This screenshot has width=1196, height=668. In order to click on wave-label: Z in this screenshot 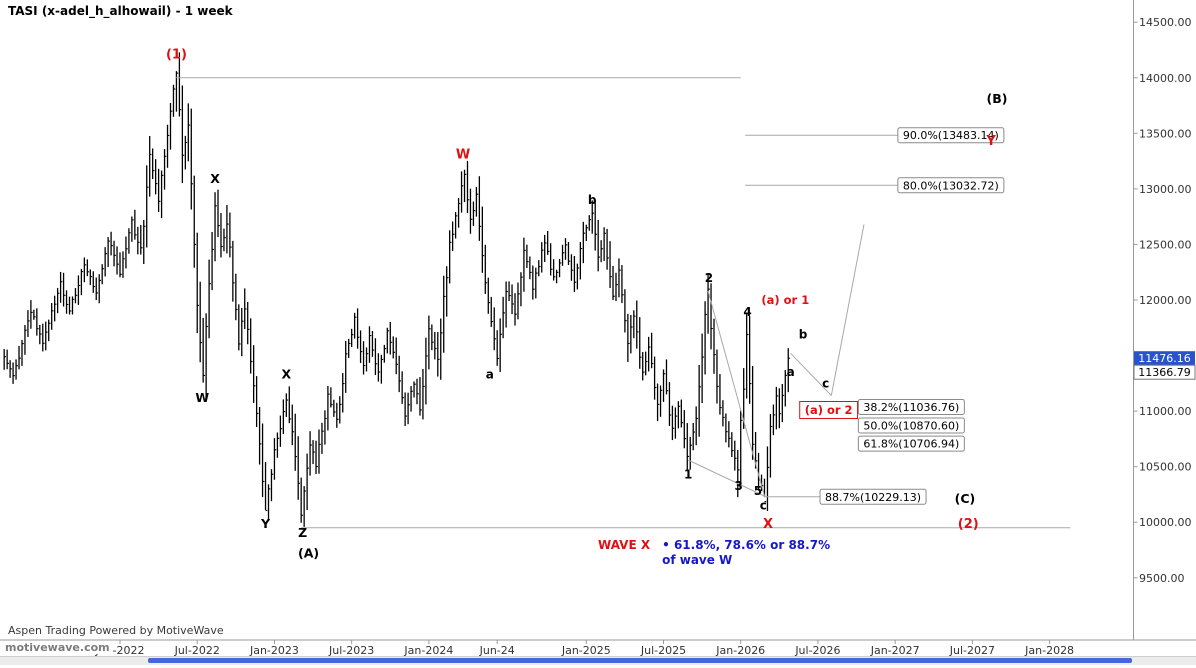, I will do `click(302, 532)`.